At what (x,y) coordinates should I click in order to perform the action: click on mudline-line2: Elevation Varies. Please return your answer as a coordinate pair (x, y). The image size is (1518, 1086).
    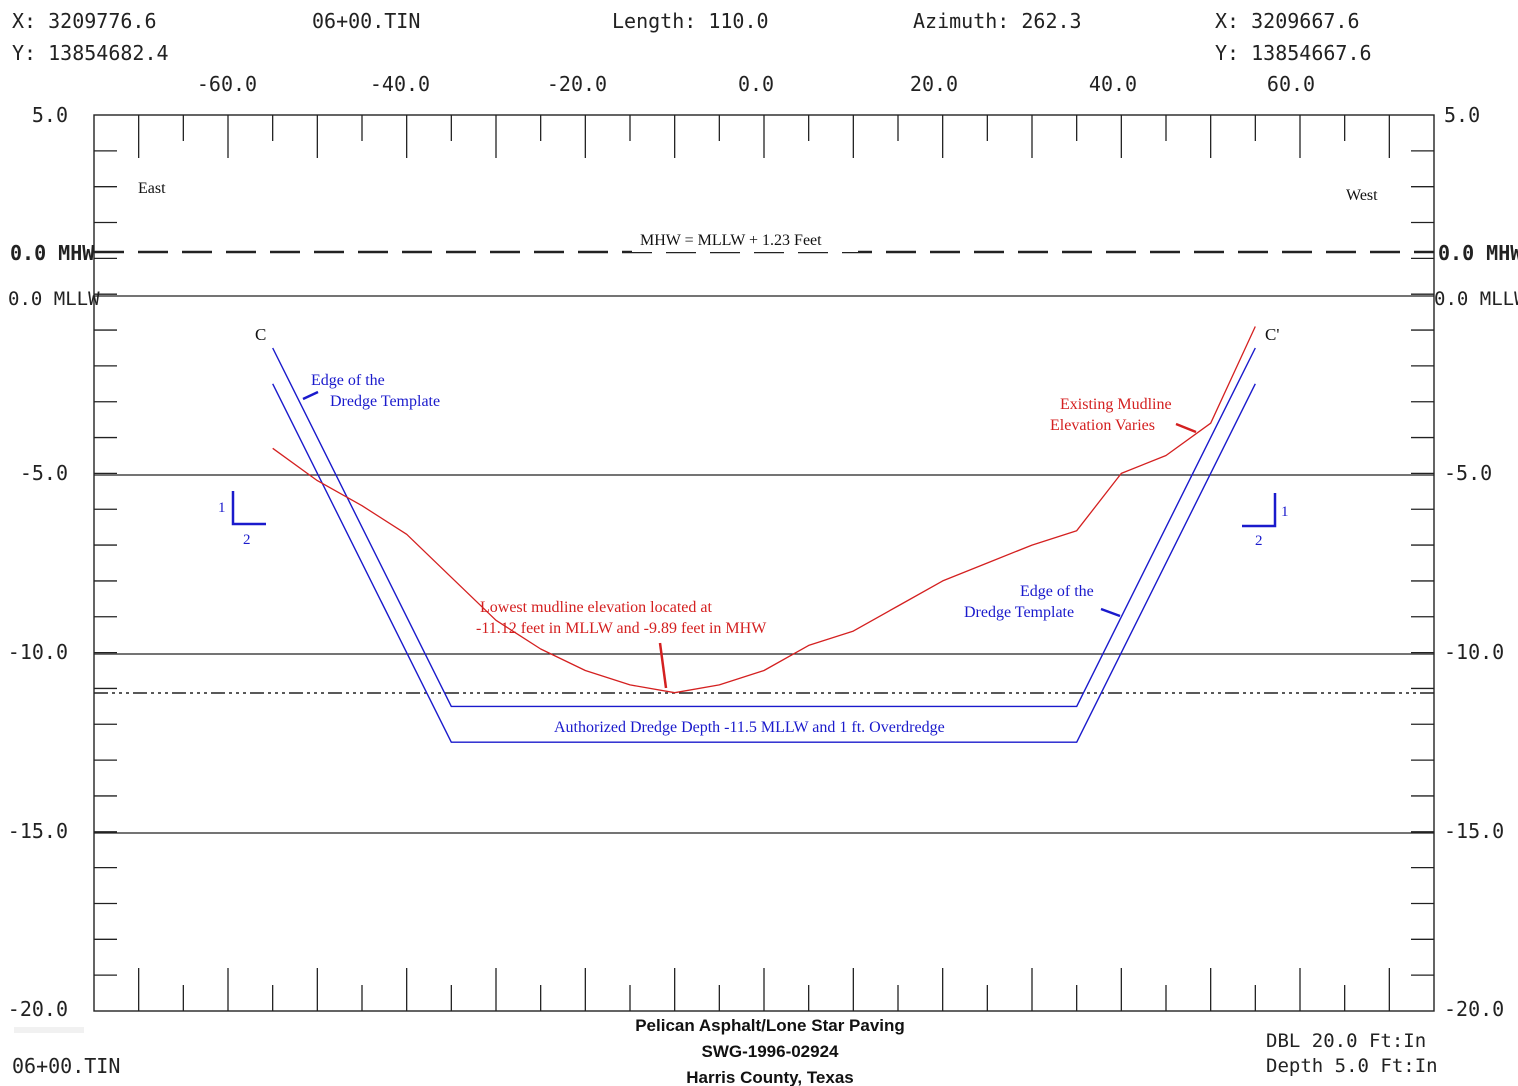
    Looking at the image, I should click on (1102, 425).